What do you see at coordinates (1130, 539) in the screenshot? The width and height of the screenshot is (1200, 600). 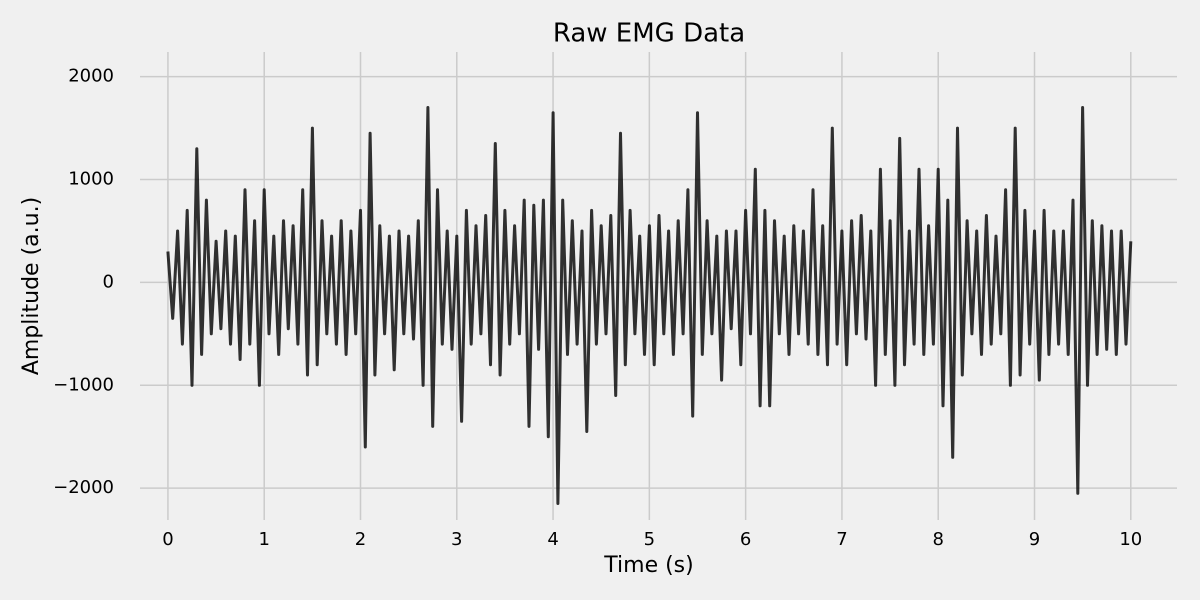 I see `x-tick-label: 10` at bounding box center [1130, 539].